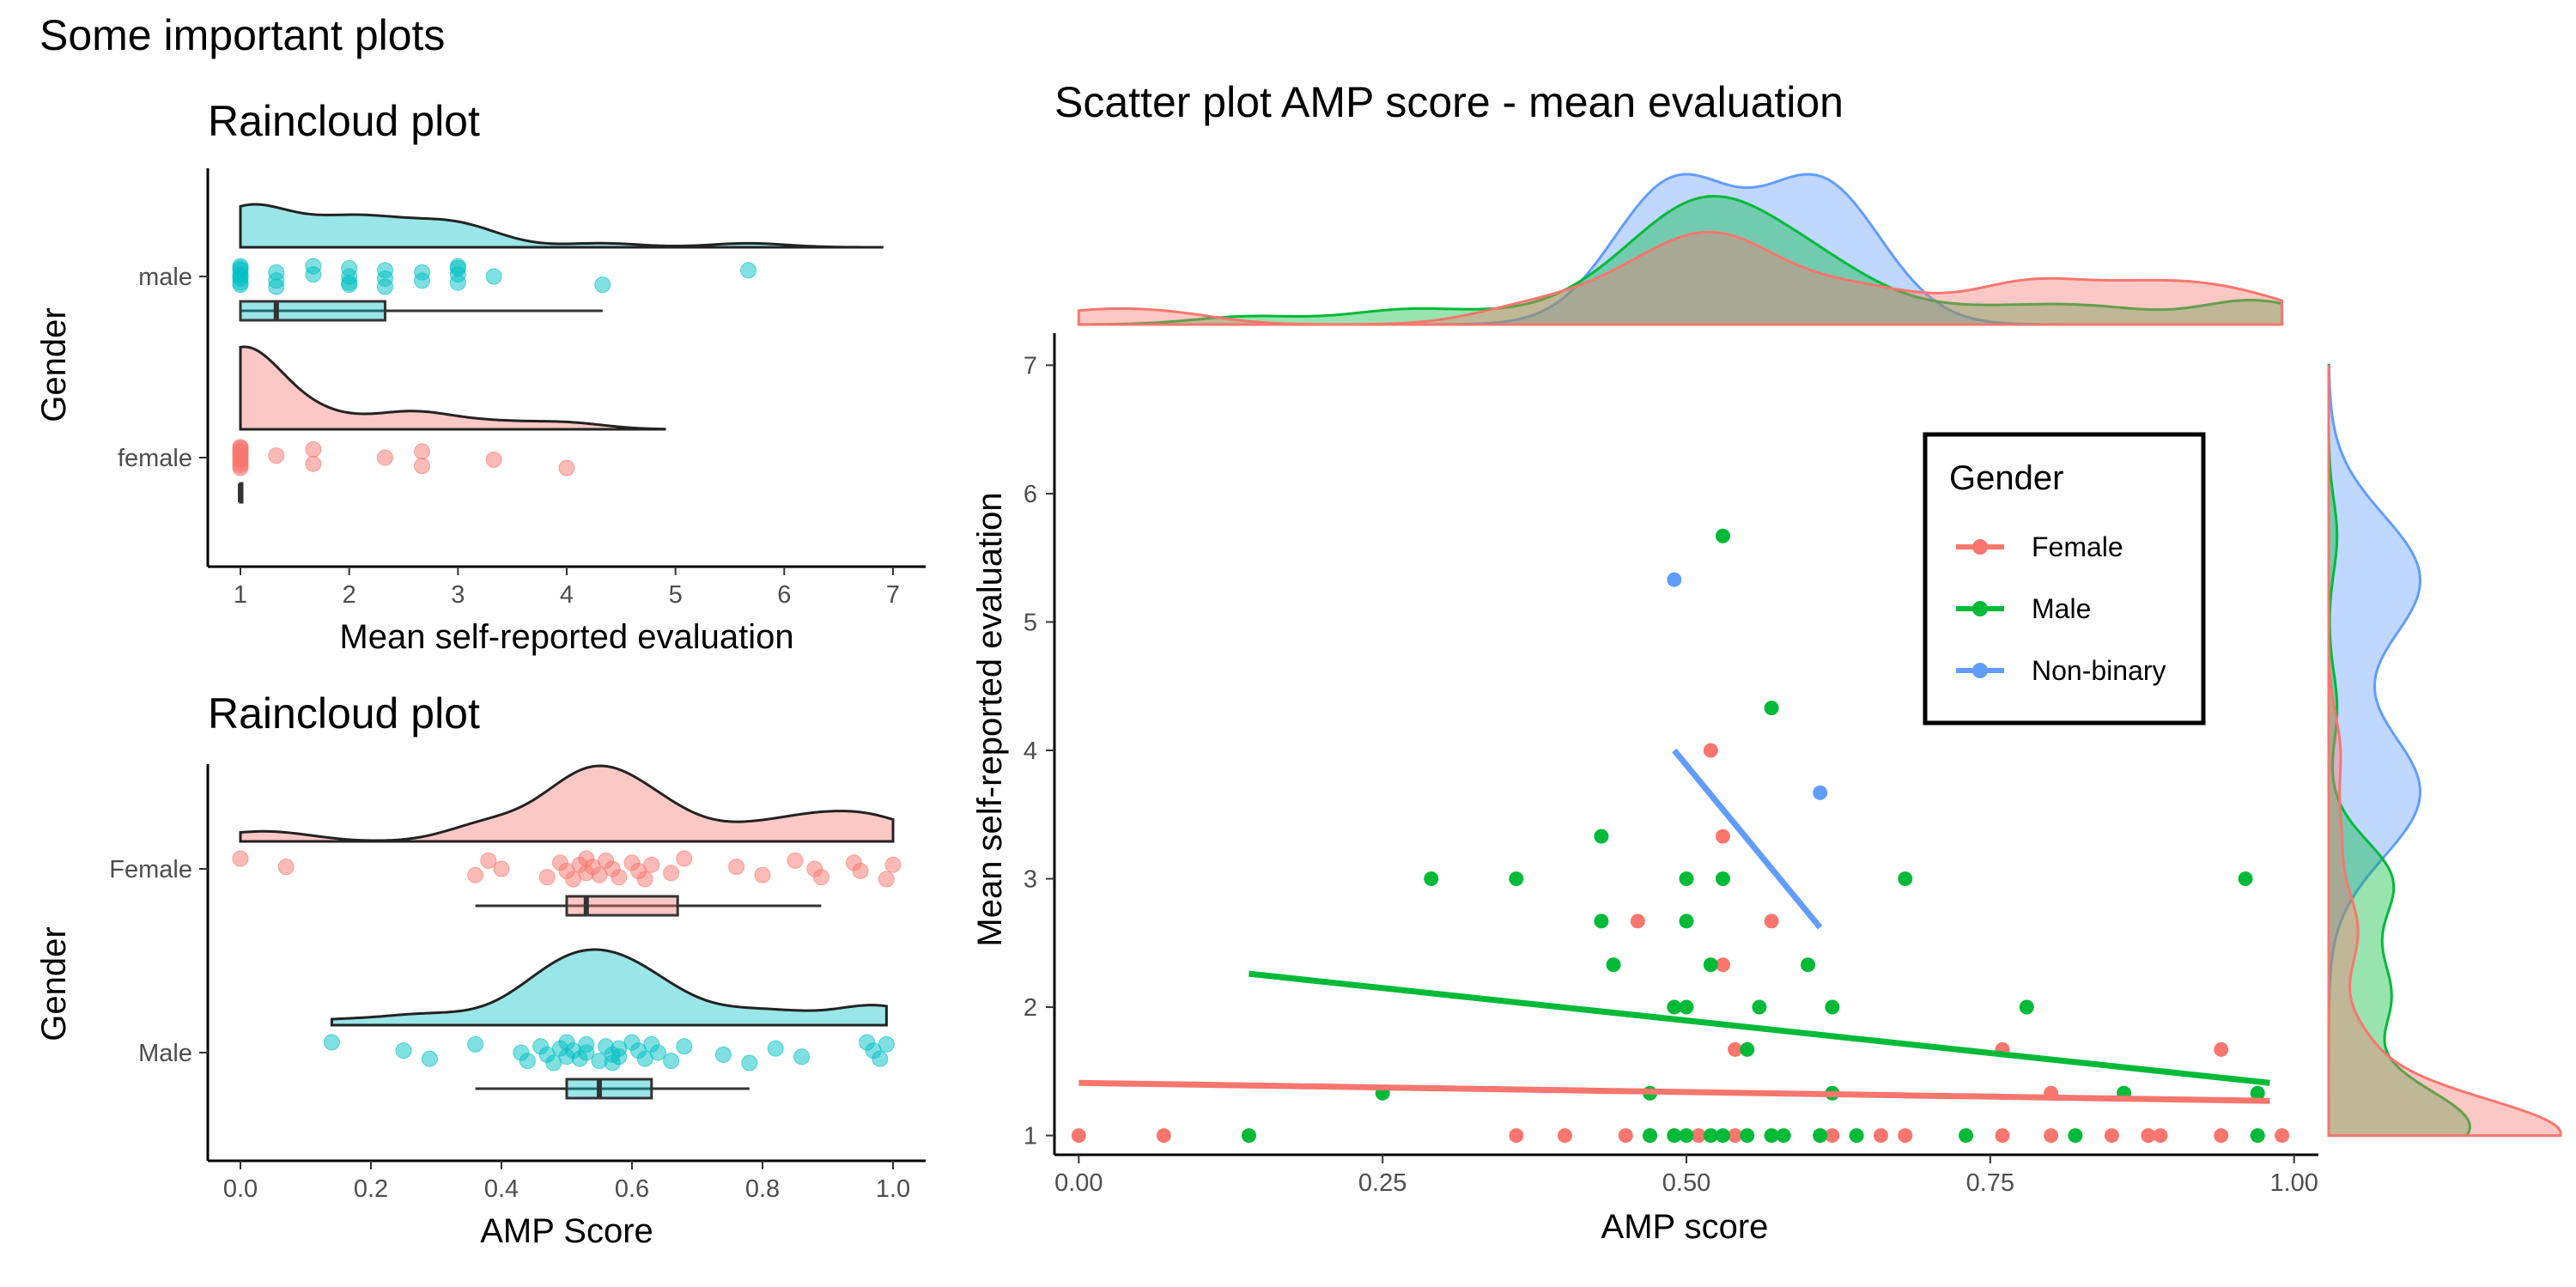  Describe the element at coordinates (54, 364) in the screenshot. I see `y-axis-title: Gender` at that location.